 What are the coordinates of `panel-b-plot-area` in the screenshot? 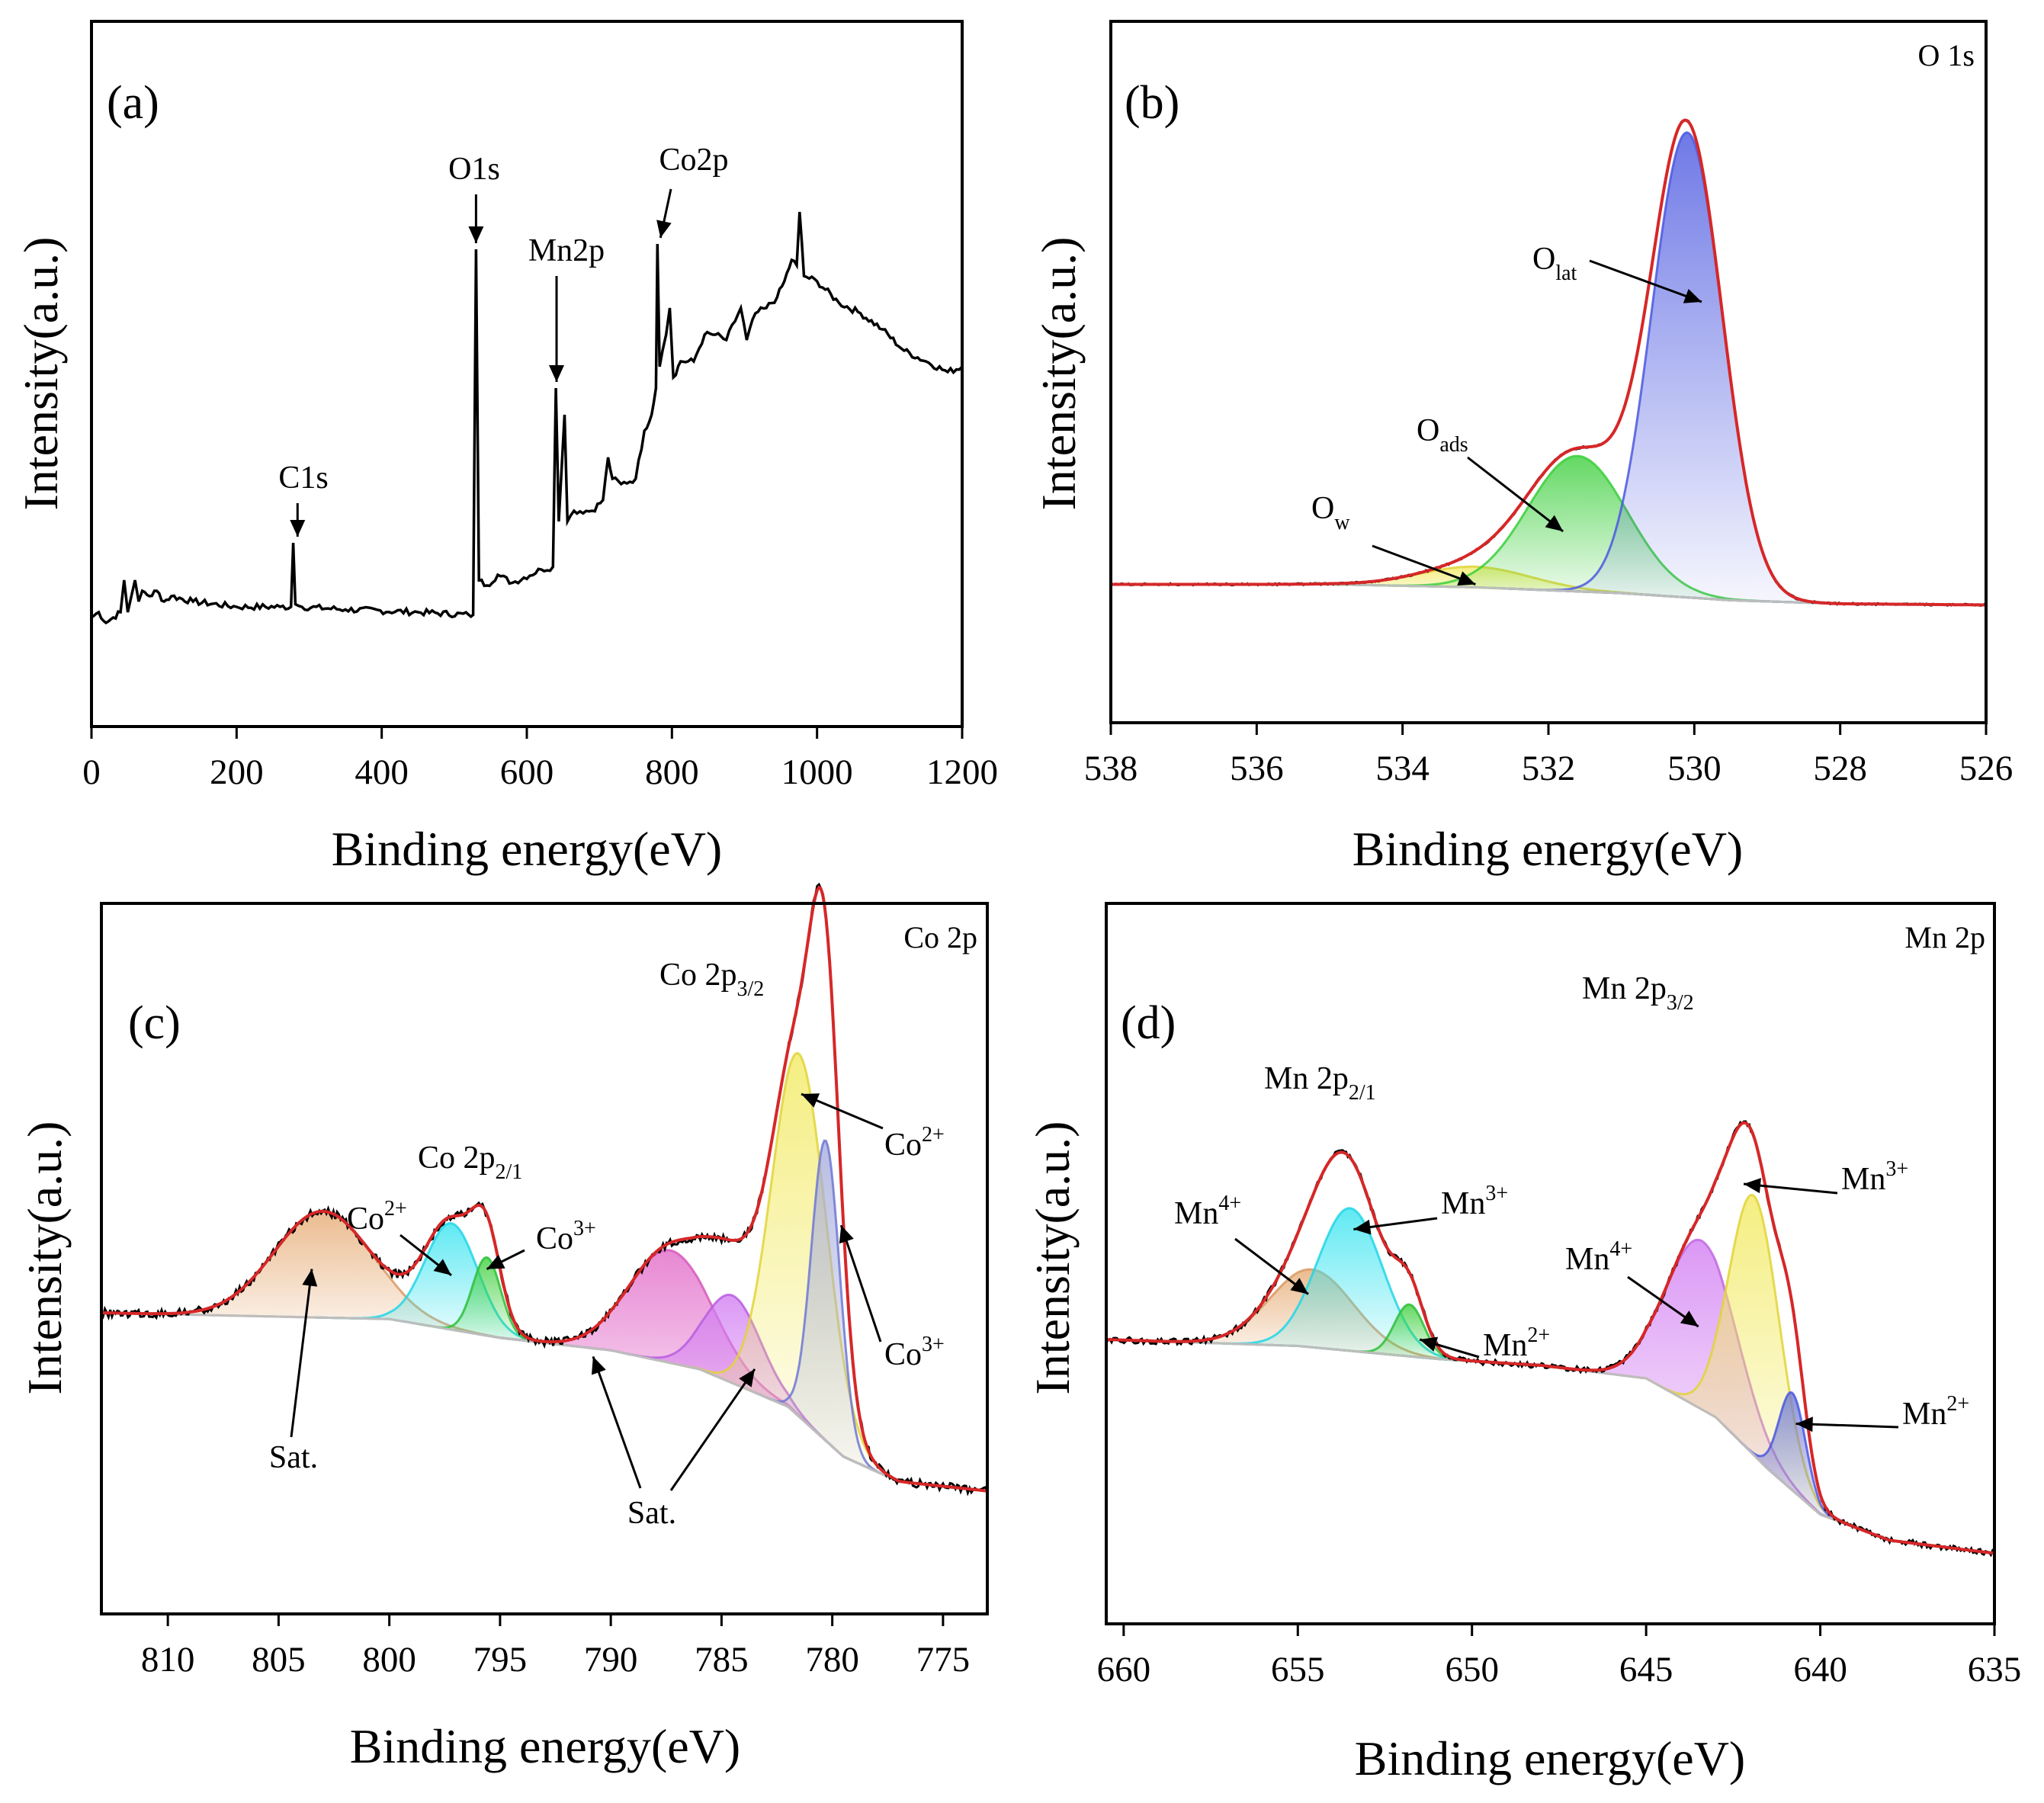 It's located at (1548, 362).